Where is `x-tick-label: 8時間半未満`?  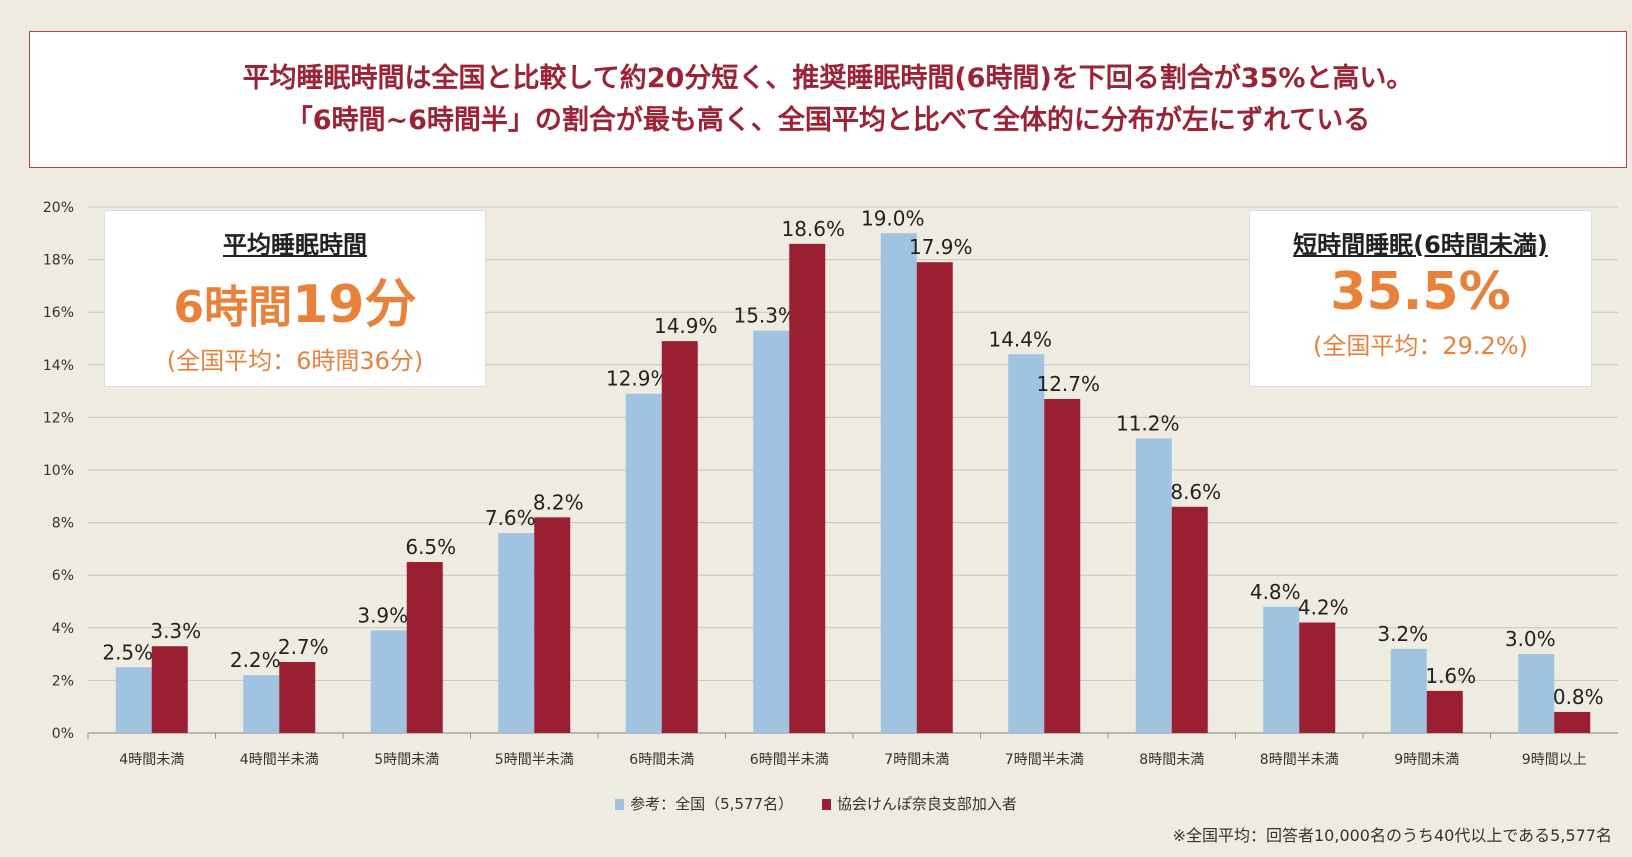 x-tick-label: 8時間半未満 is located at coordinates (1299, 760).